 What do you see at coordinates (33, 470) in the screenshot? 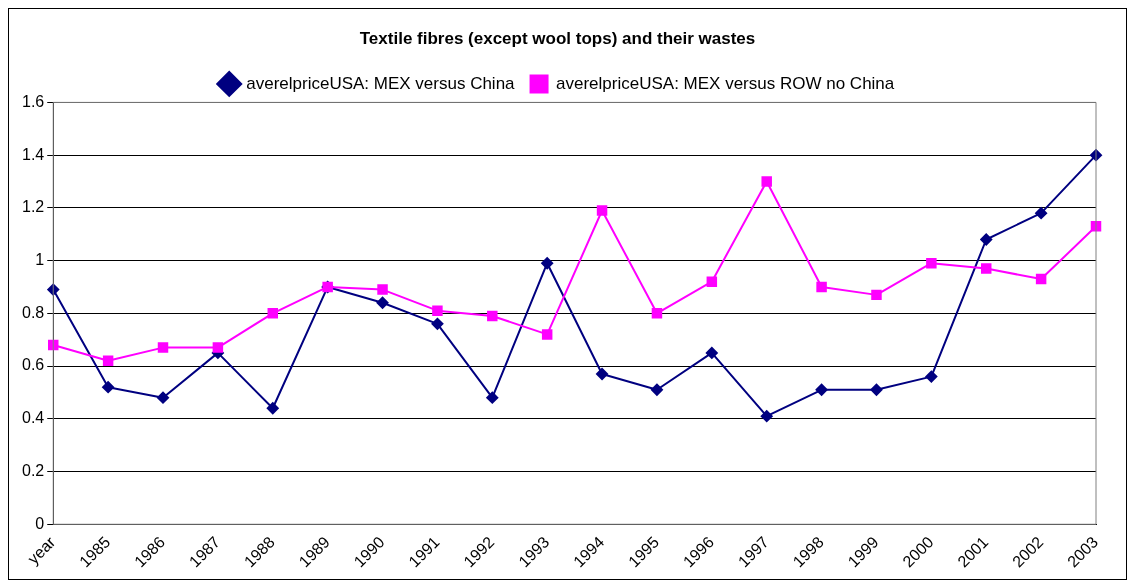
I see `y-tick-label: 0.2` at bounding box center [33, 470].